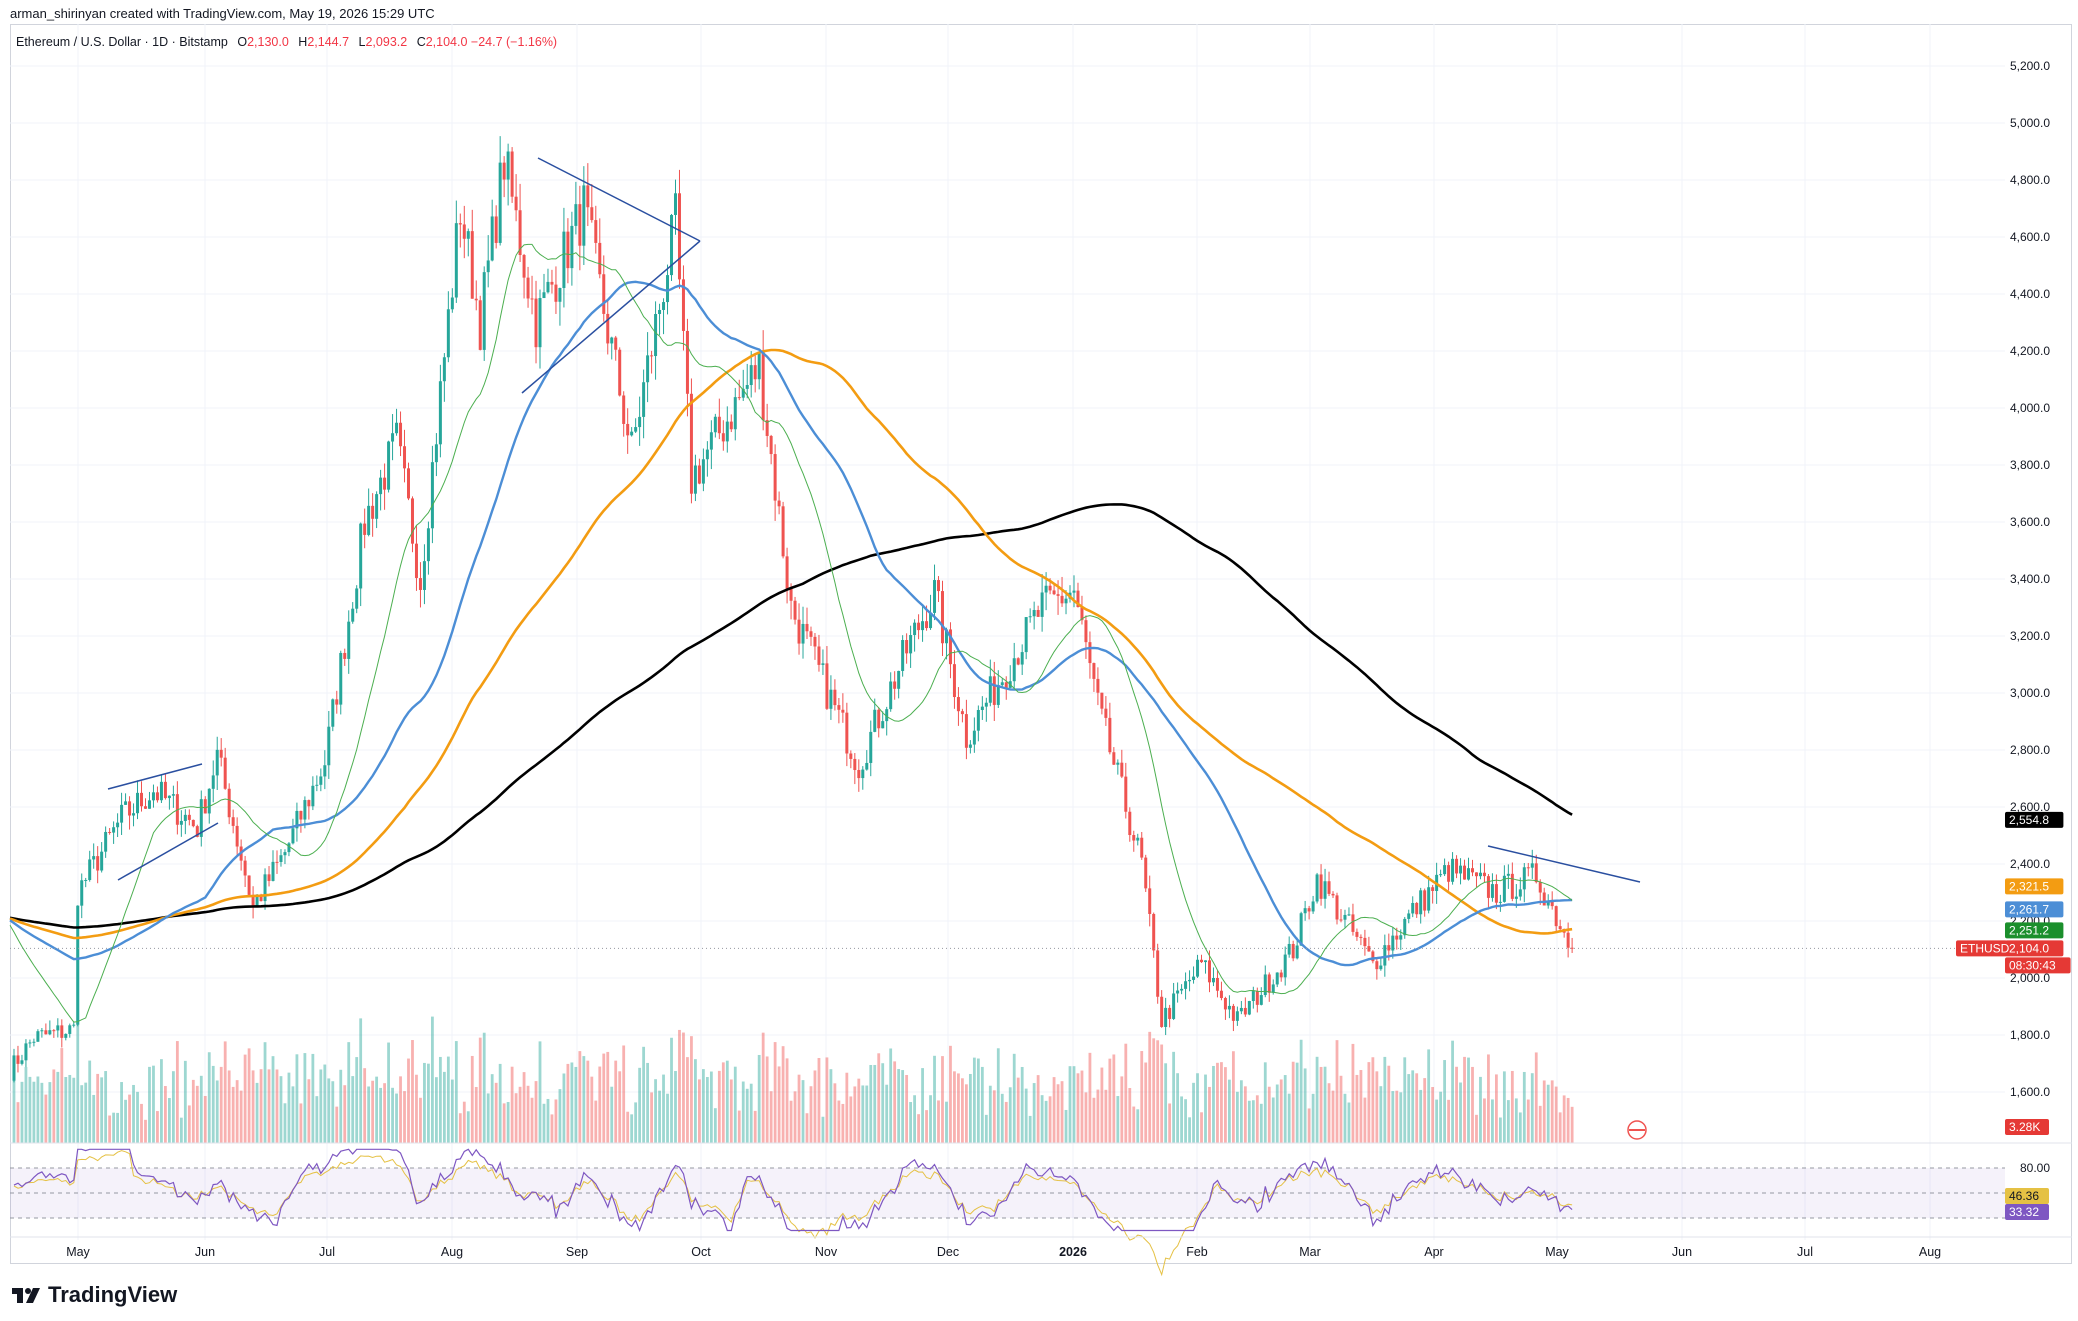  I want to click on open-key: O, so click(242, 42).